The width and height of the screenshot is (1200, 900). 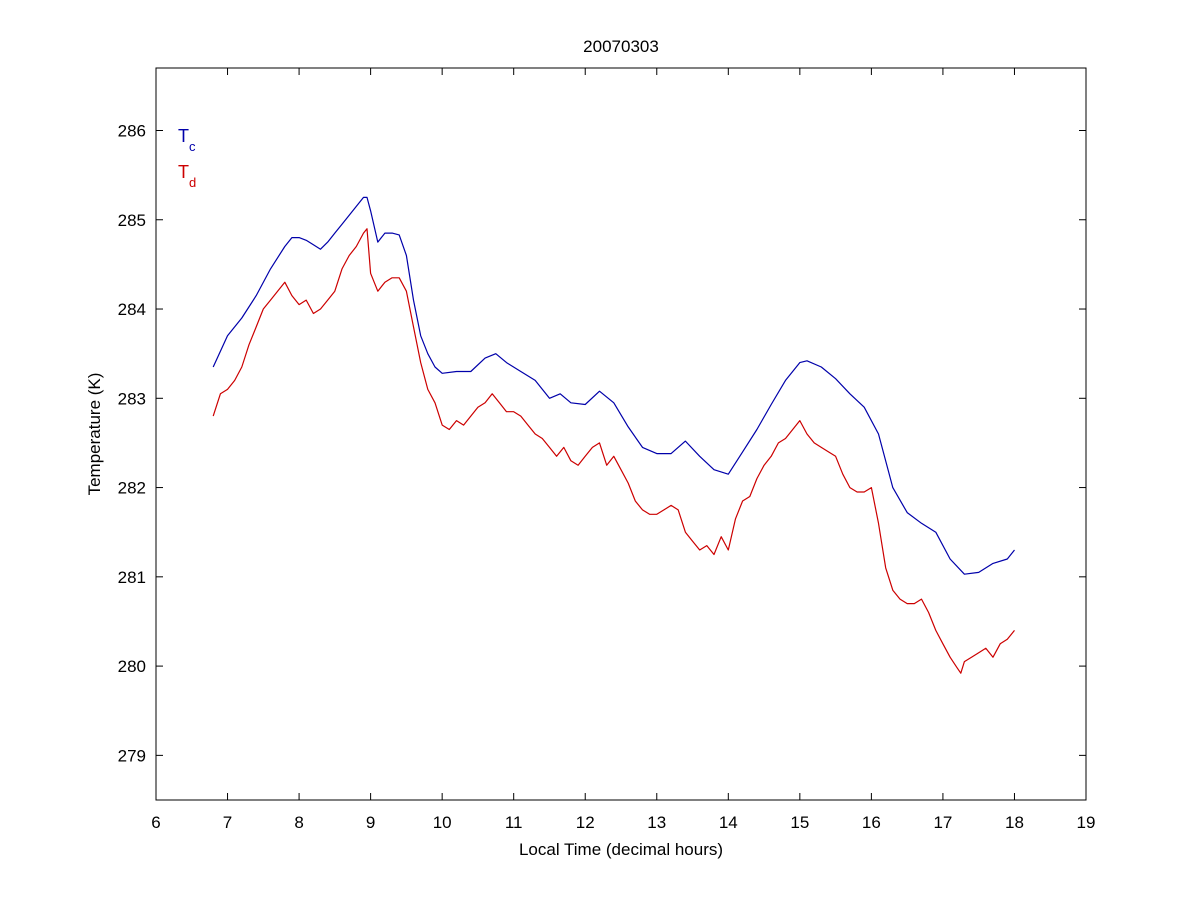 I want to click on x-tick-label: 16, so click(x=871, y=822).